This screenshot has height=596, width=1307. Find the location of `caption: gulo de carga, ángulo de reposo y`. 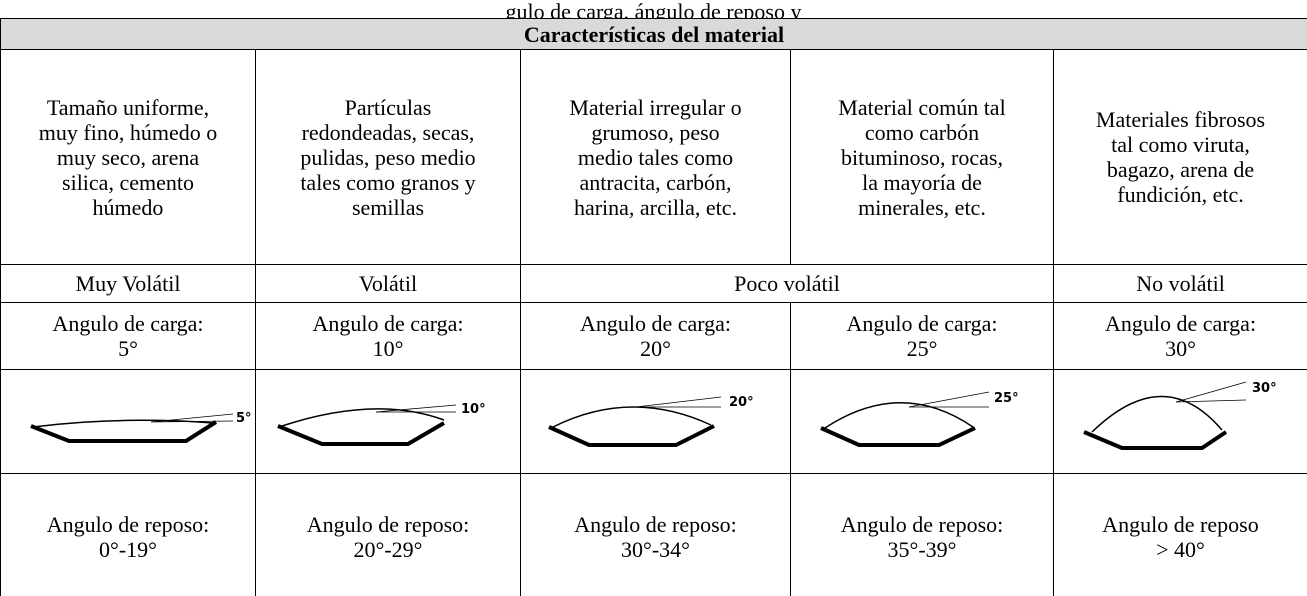

caption: gulo de carga, ángulo de reposo y is located at coordinates (653, 9).